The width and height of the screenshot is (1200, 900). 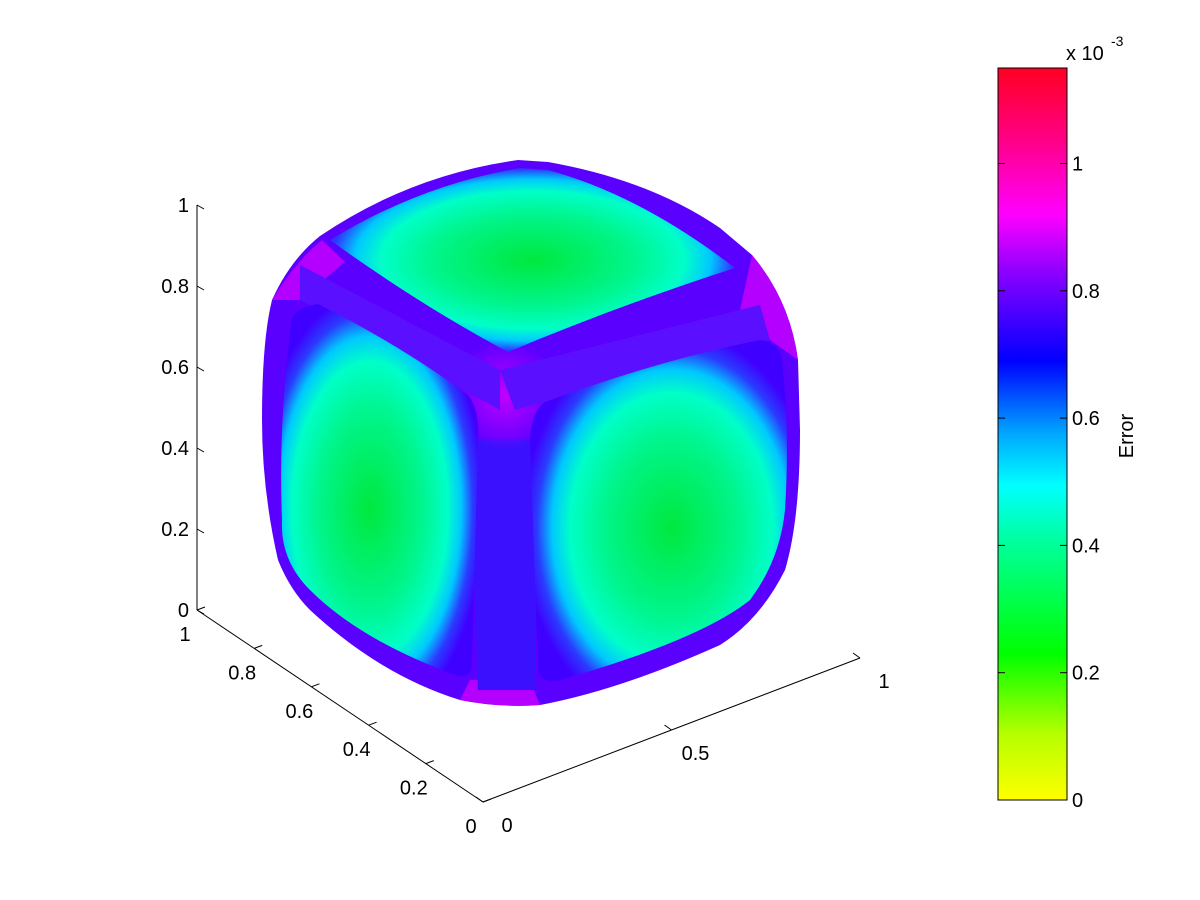 What do you see at coordinates (506, 826) in the screenshot?
I see `x-tick-label: 0` at bounding box center [506, 826].